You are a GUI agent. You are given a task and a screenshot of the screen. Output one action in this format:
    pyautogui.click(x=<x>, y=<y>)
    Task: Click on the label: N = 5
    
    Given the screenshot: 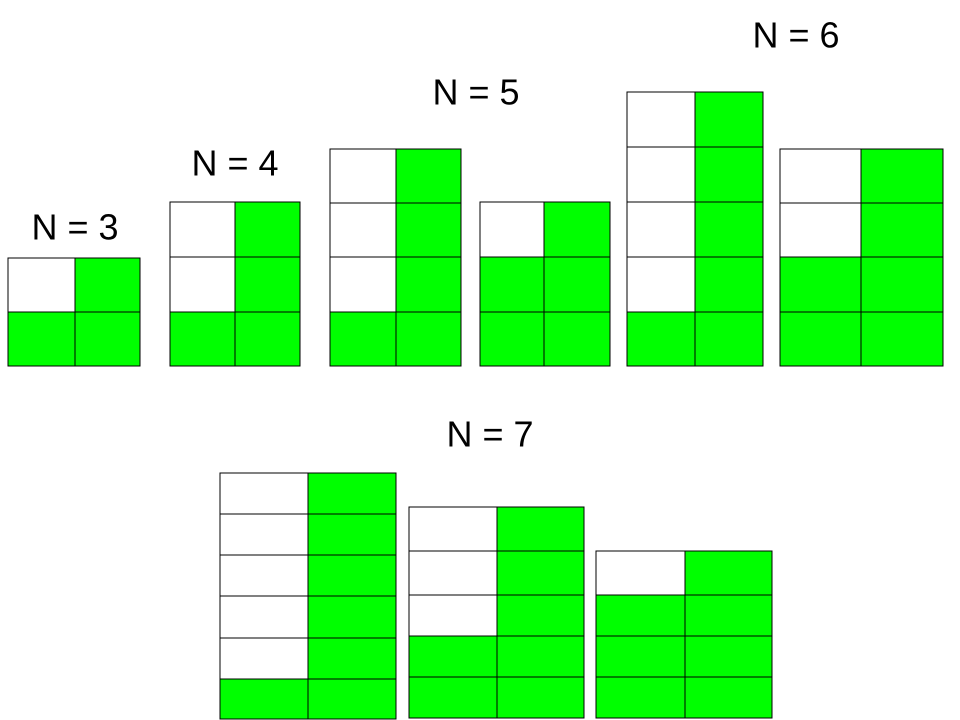 What is the action you would take?
    pyautogui.click(x=475, y=92)
    